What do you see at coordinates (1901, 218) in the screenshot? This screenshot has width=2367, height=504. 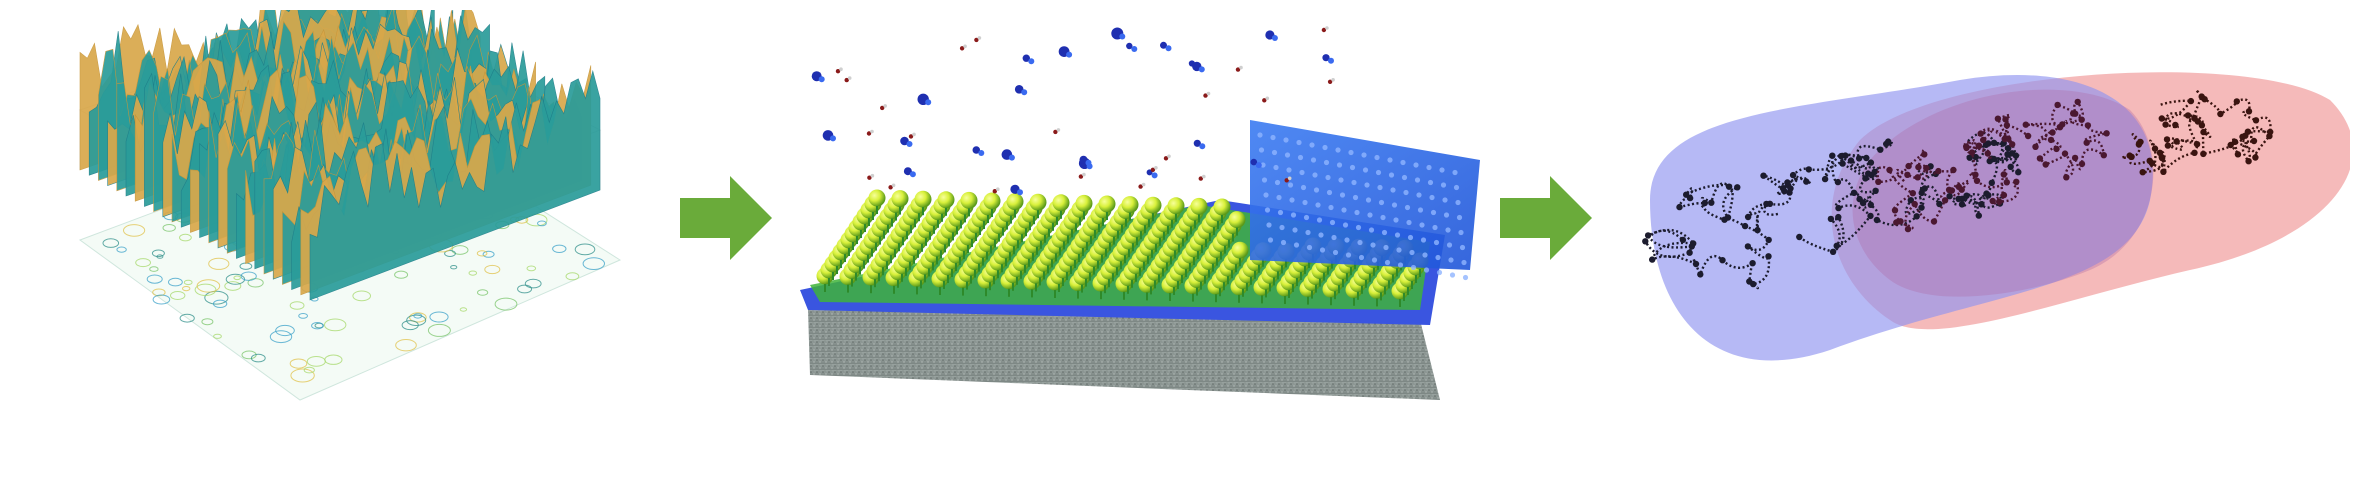 I see `blue-blob` at bounding box center [1901, 218].